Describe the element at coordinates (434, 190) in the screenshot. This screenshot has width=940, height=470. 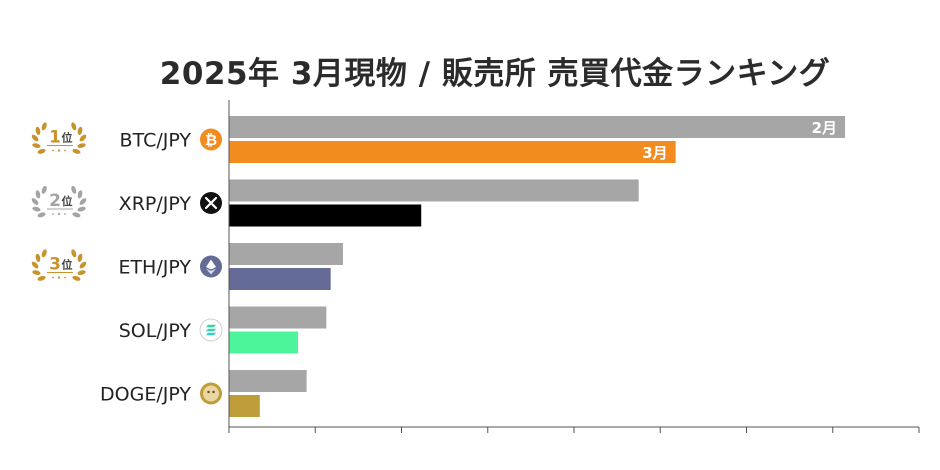
I see `bar-prev-xrp-jpy` at that location.